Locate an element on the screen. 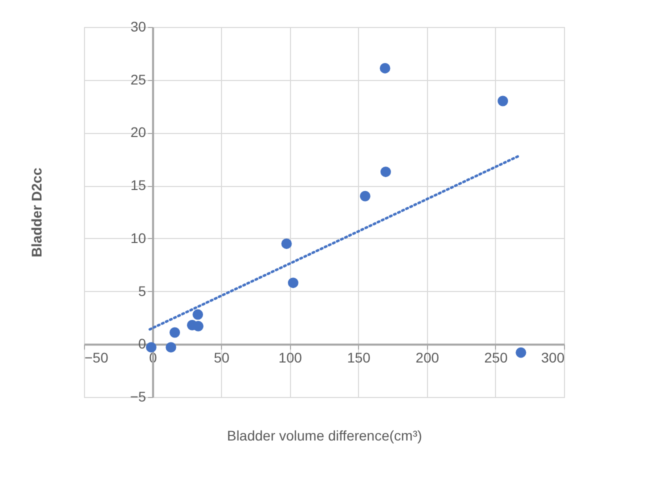 This screenshot has height=490, width=660. y-tick-label: 25 is located at coordinates (138, 79).